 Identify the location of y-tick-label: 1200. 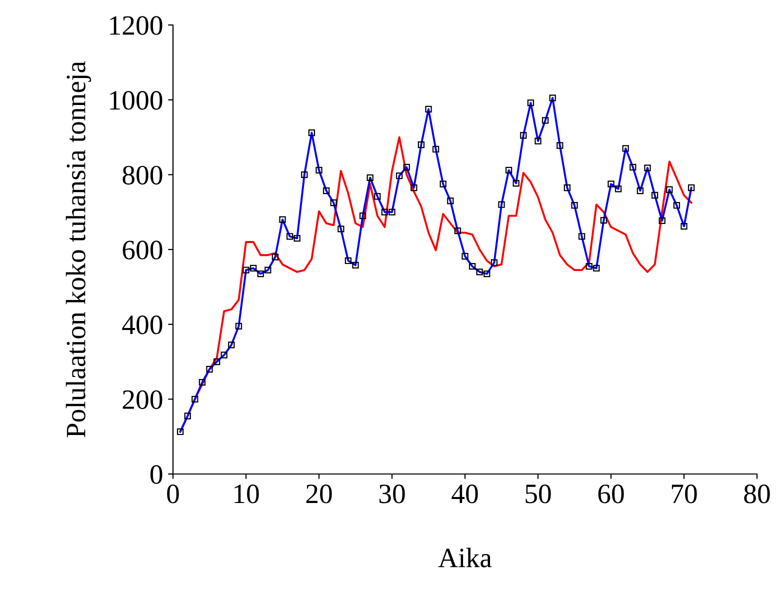
(136, 25).